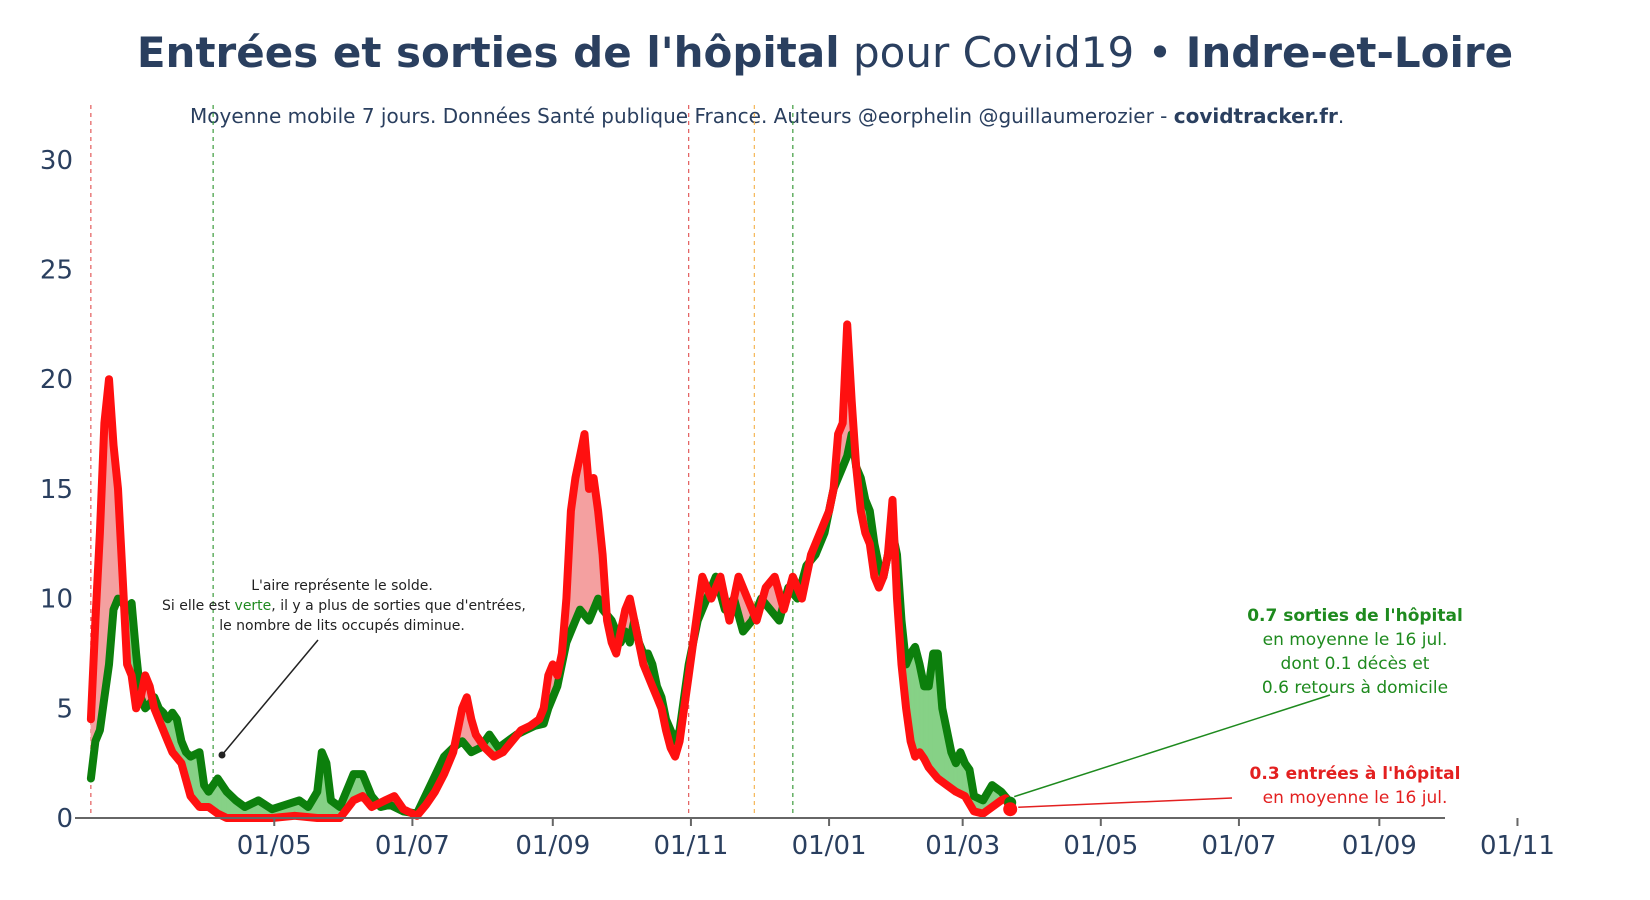  Describe the element at coordinates (1010, 809) in the screenshot. I see `entrees-end-marker` at that location.